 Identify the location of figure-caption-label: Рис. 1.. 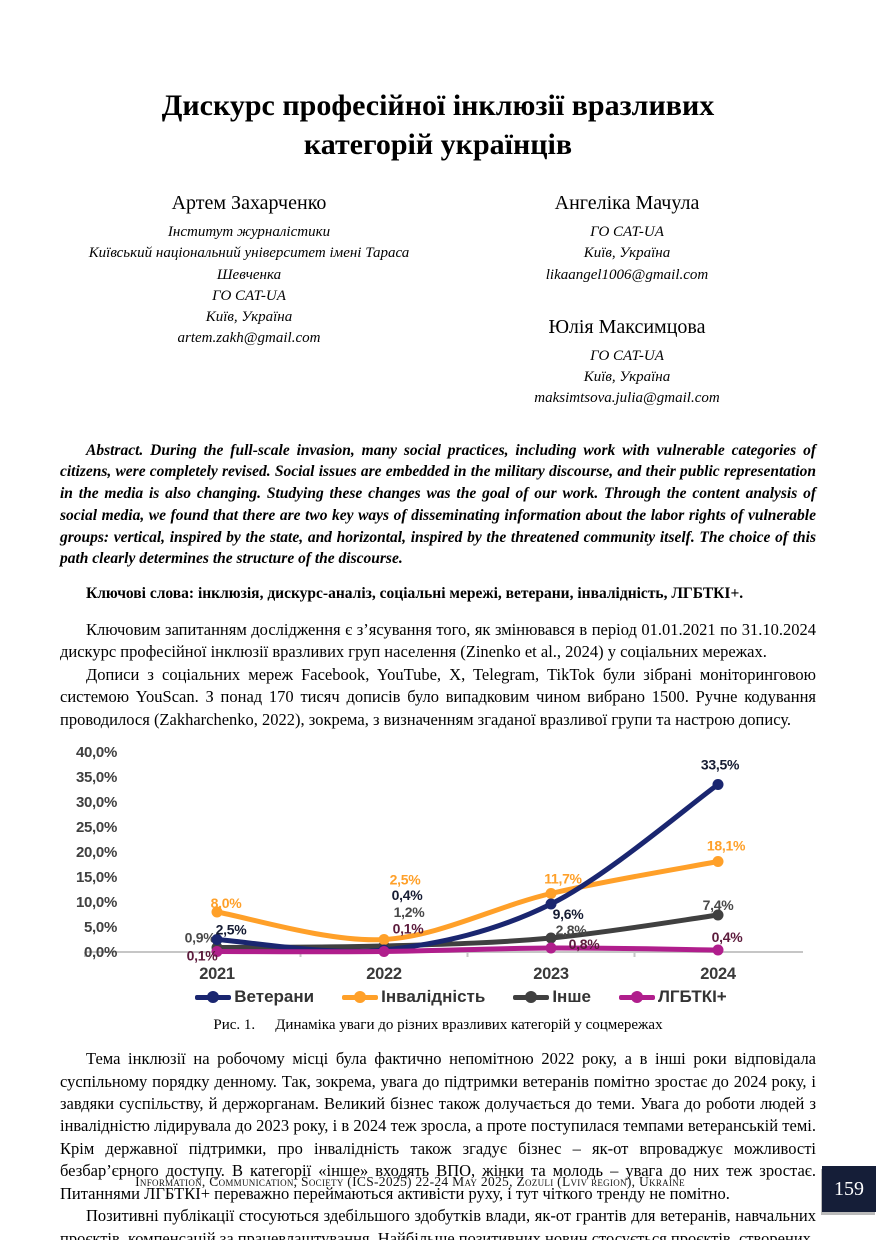
(234, 1025).